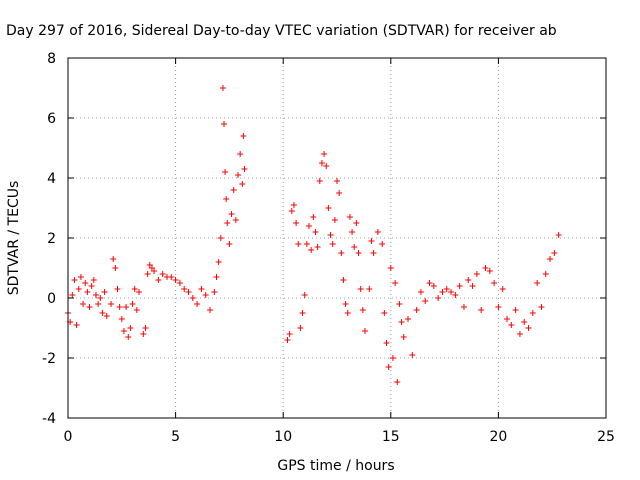 The image size is (640, 480). I want to click on x-tick-label: 20, so click(498, 437).